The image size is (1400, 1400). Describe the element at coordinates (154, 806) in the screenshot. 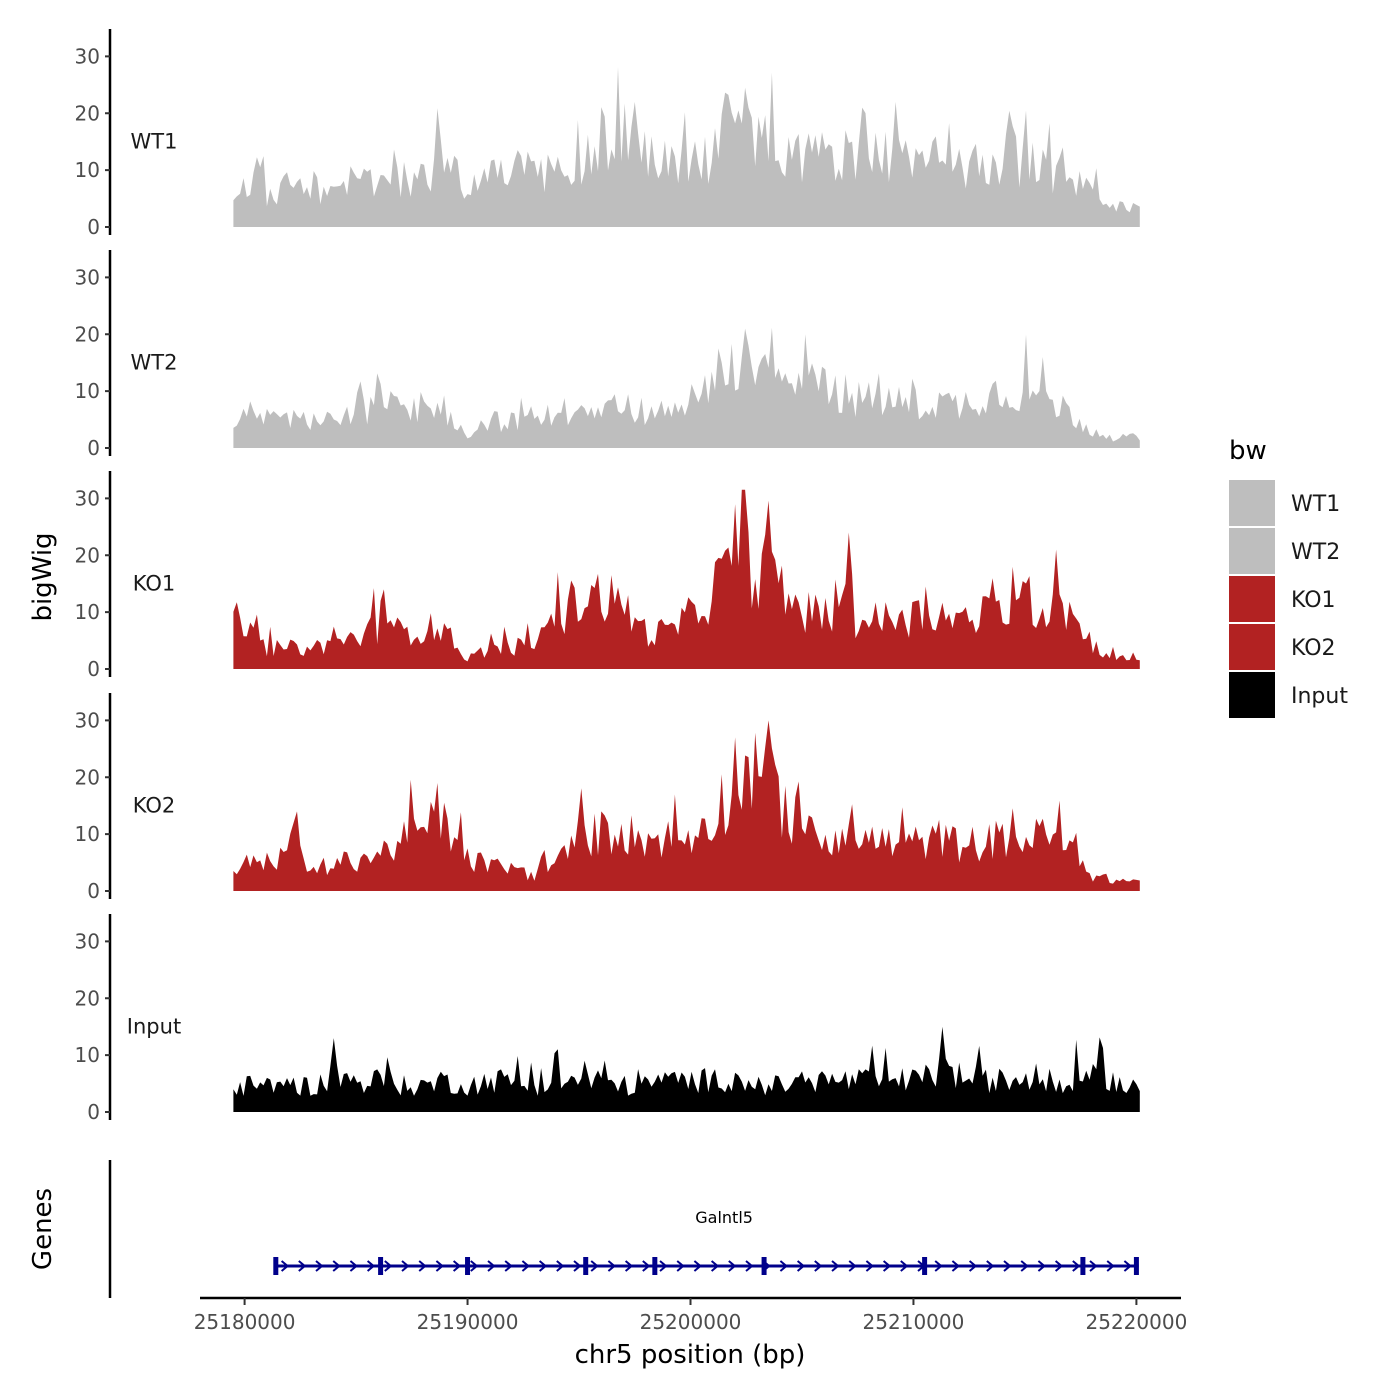

I see `track-label: KO2` at that location.